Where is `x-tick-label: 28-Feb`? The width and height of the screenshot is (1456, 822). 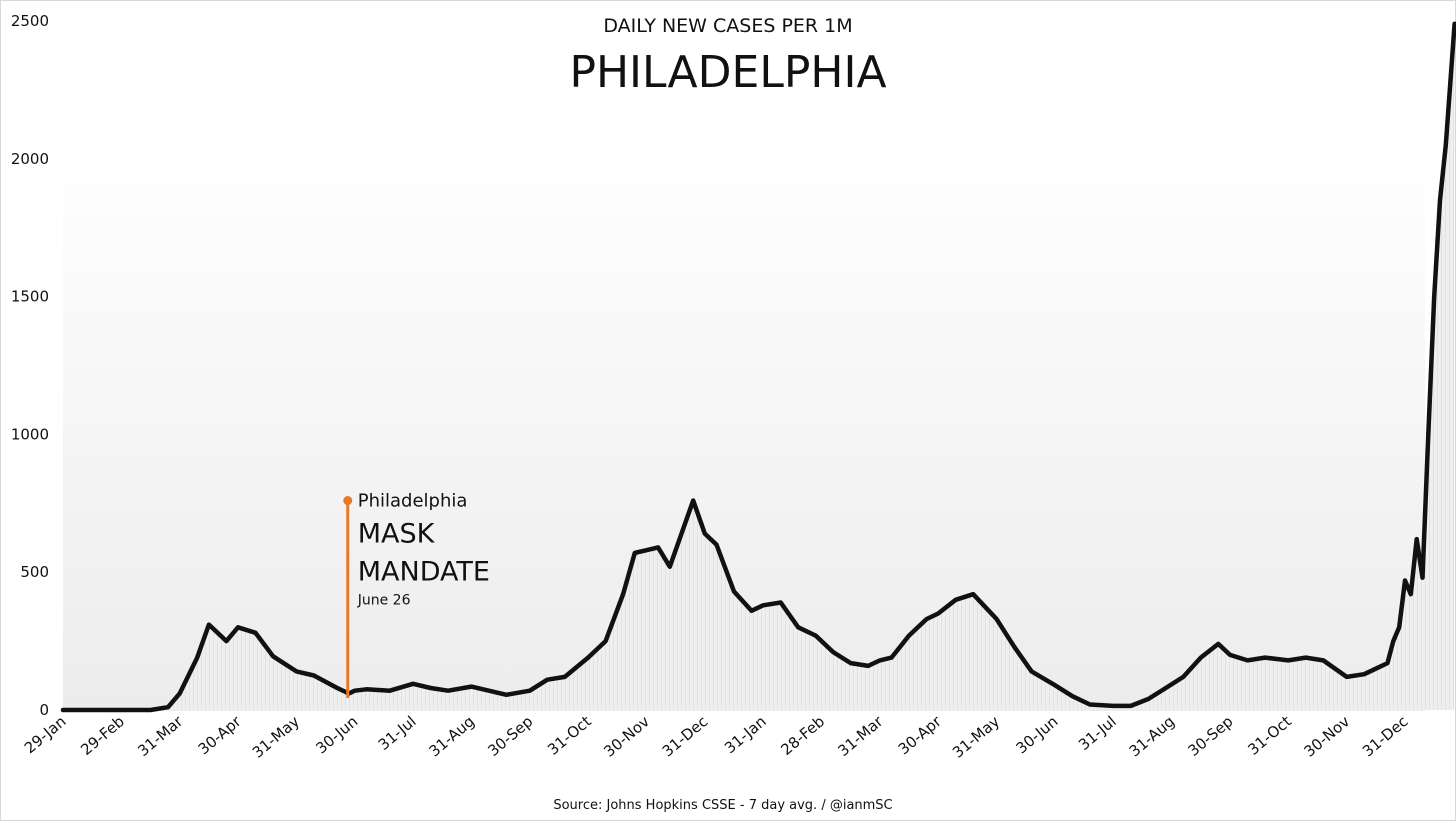 x-tick-label: 28-Feb is located at coordinates (802, 735).